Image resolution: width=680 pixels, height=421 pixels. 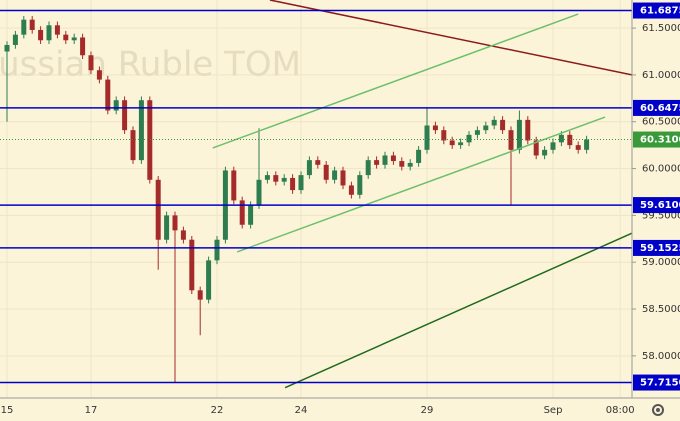 I want to click on gear-center, so click(x=658, y=410).